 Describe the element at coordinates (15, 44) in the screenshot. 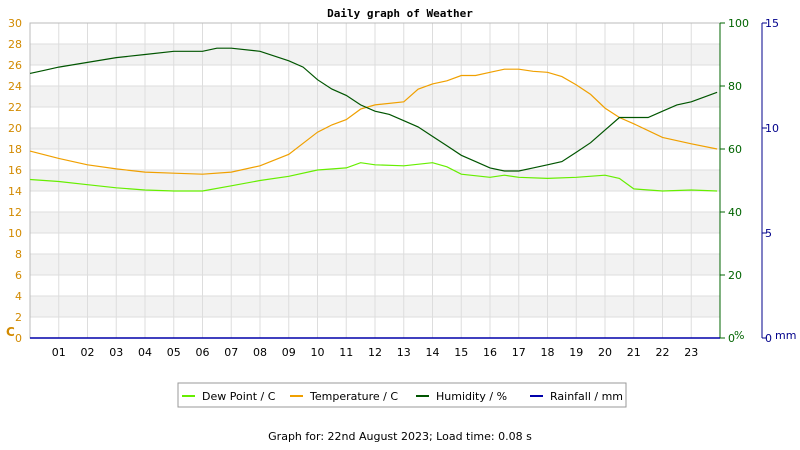

I see `temp-tick-label: 28` at that location.